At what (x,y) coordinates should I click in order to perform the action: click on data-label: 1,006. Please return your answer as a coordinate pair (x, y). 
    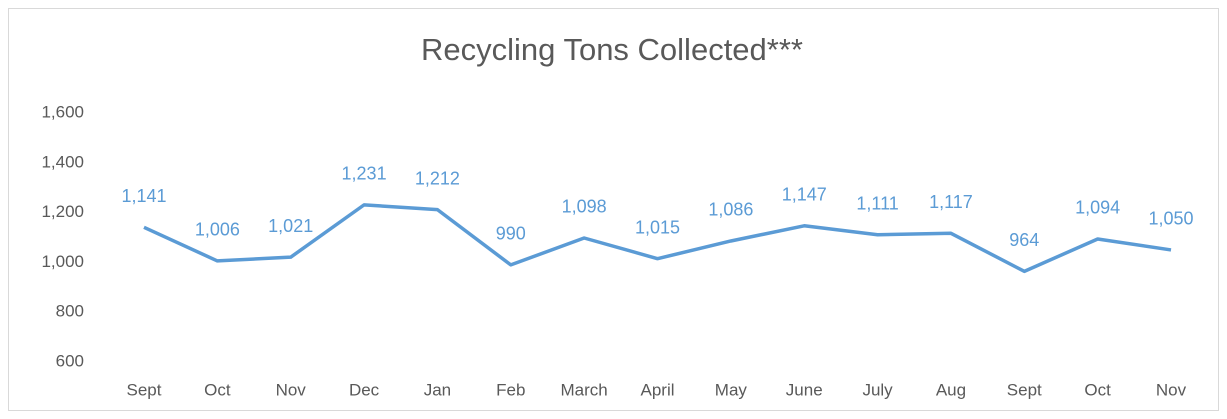
    Looking at the image, I should click on (217, 230).